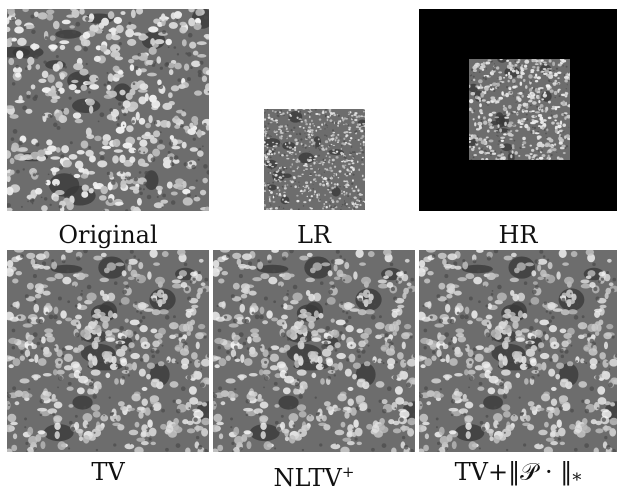 Image resolution: width=617 pixels, height=495 pixels. I want to click on texture-lr, so click(314, 159).